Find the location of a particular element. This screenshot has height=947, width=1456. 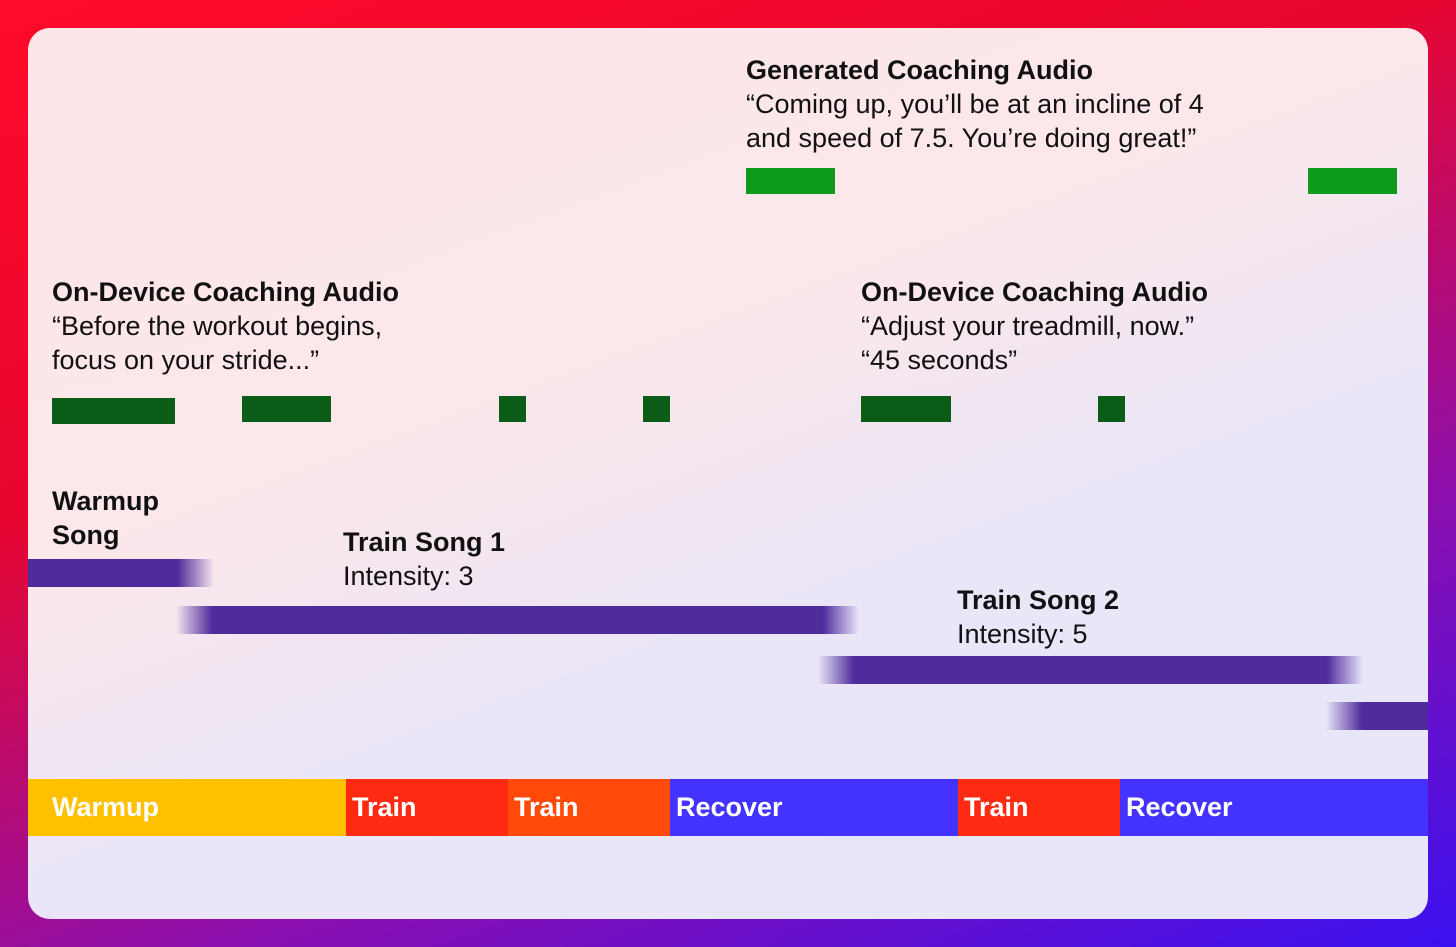

train-song-2-title: Train Song 2 is located at coordinates (1038, 600).